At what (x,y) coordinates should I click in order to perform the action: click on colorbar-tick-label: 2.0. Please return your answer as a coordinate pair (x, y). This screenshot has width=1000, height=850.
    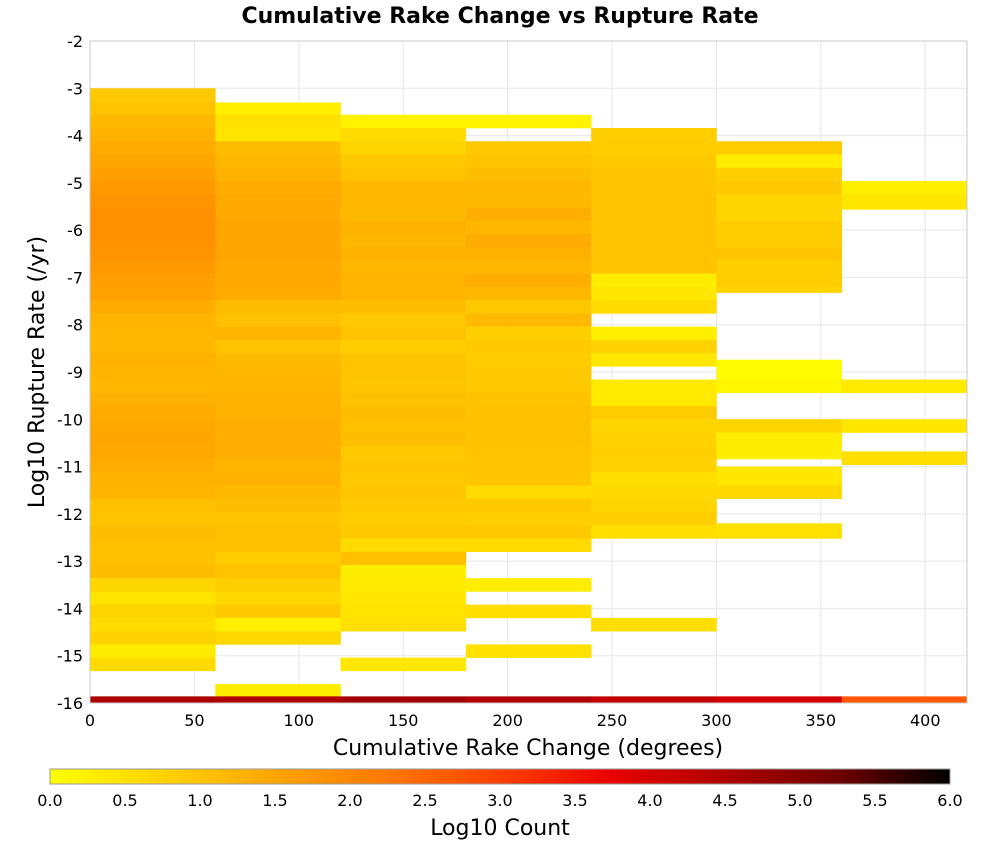
    Looking at the image, I should click on (349, 800).